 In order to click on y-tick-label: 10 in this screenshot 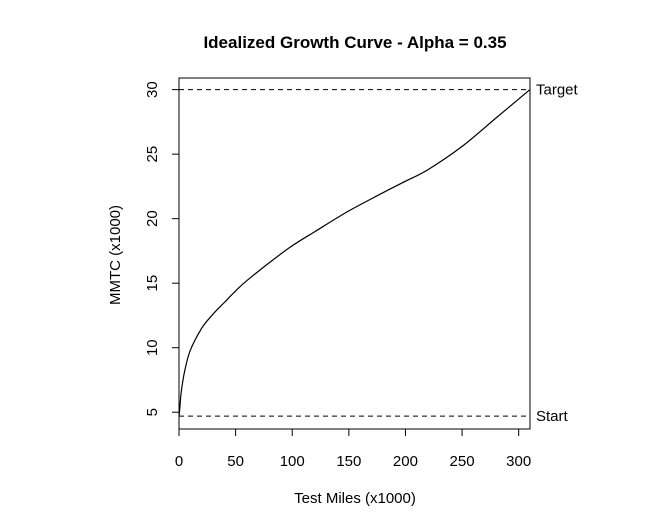, I will do `click(152, 347)`.